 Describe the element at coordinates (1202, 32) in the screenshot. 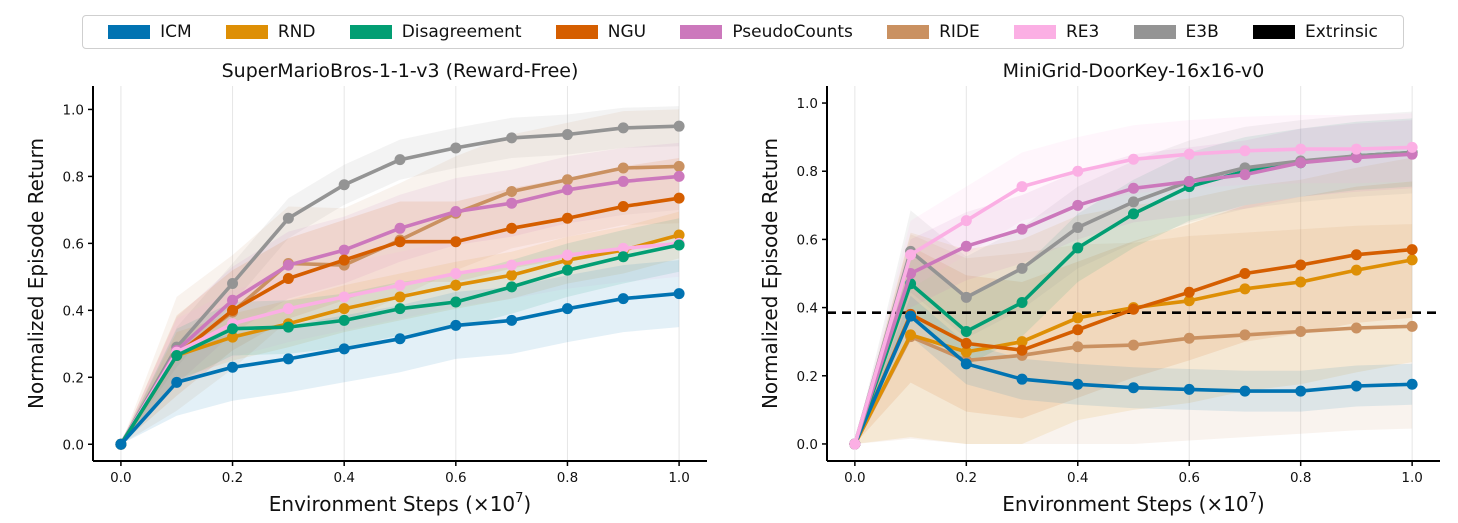

I see `legend-label: E3B` at that location.